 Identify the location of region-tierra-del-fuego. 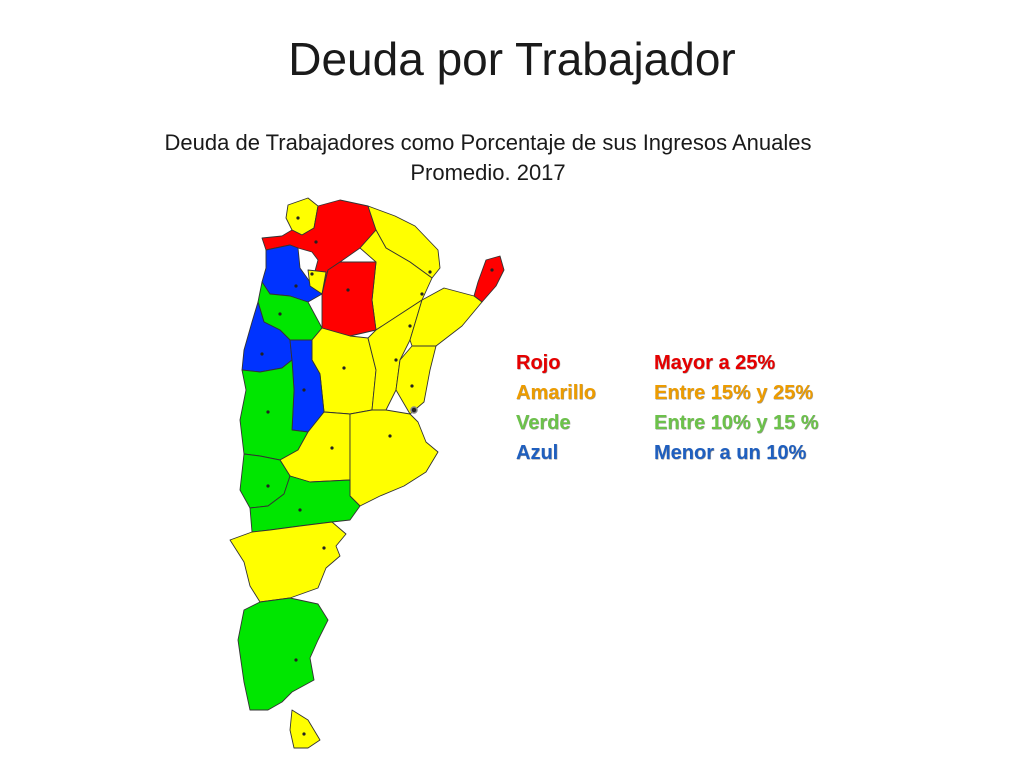
(305, 729).